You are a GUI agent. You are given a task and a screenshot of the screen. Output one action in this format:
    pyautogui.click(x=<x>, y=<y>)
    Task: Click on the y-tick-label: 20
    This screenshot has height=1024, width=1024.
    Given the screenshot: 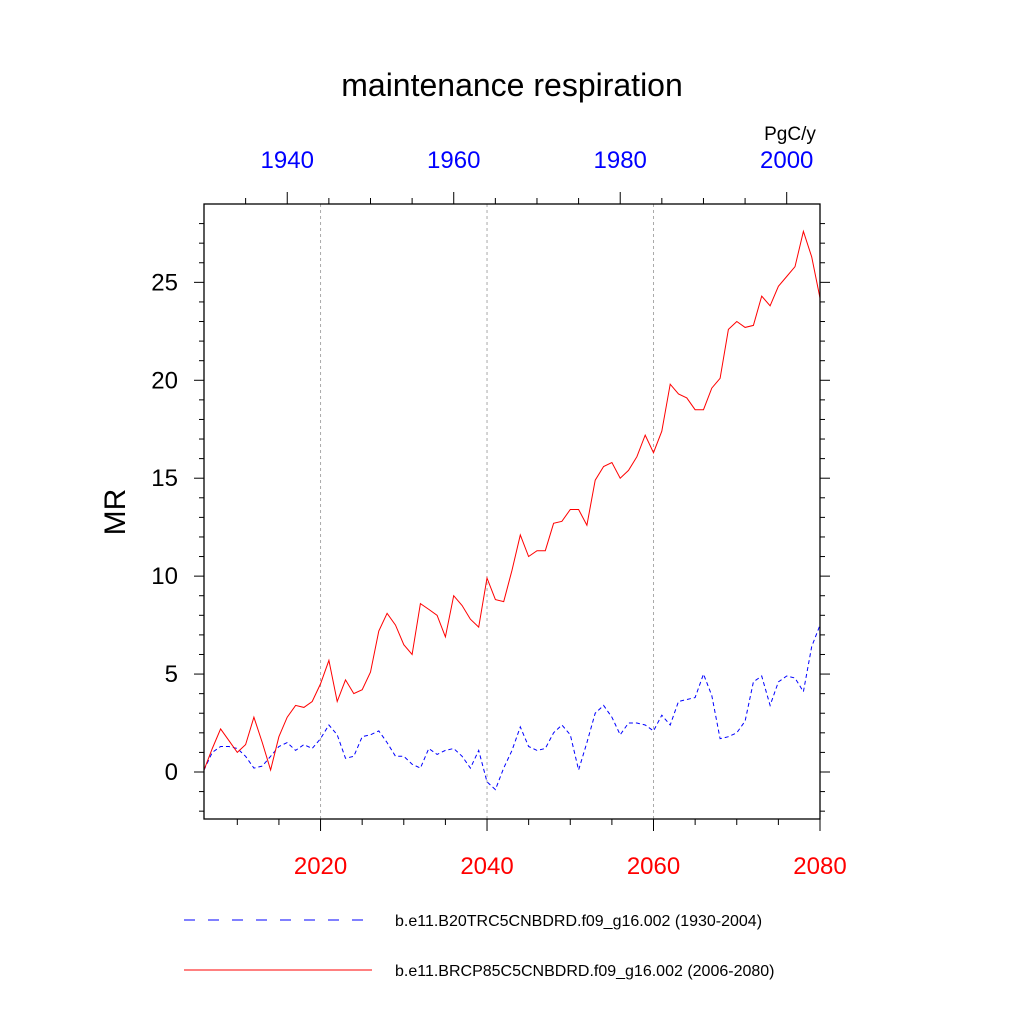 What is the action you would take?
    pyautogui.click(x=164, y=380)
    